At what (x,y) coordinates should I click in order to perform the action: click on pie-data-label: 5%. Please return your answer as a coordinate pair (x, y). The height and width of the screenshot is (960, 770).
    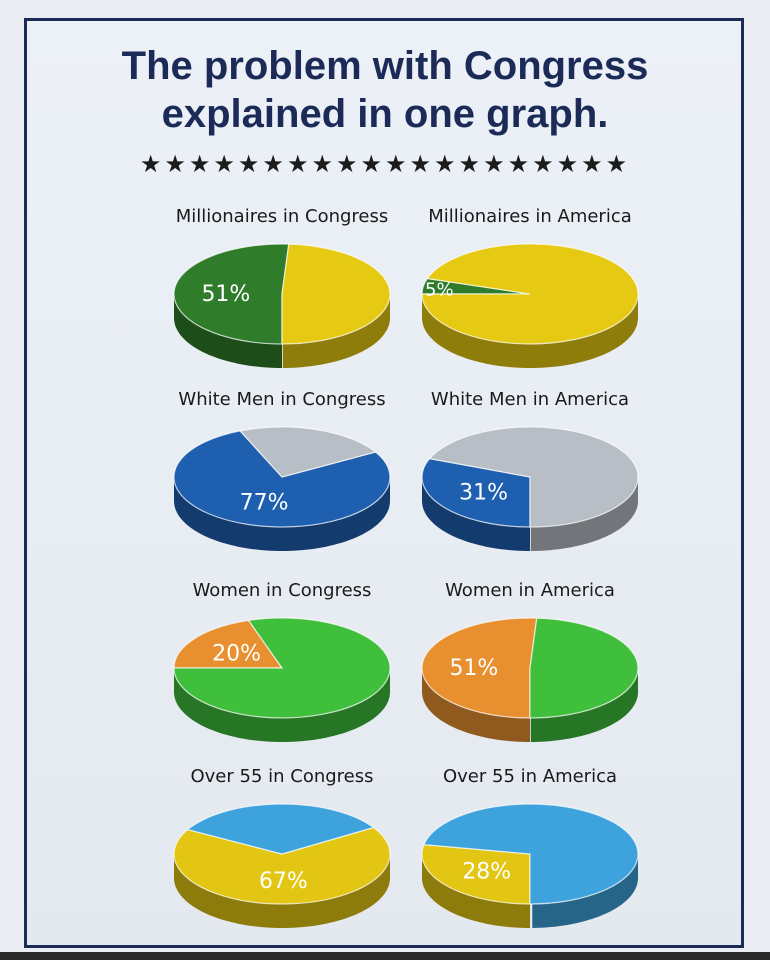
    Looking at the image, I should click on (439, 289).